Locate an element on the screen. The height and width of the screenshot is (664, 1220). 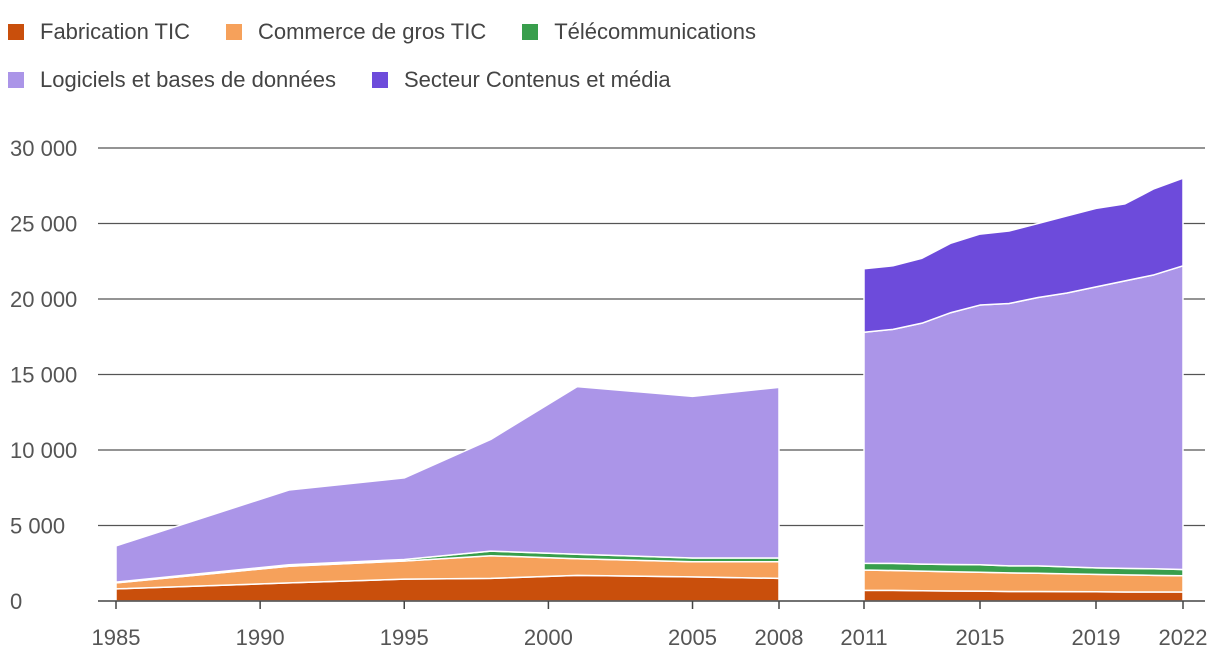
x-tick-label-2011: 2011 is located at coordinates (863, 637).